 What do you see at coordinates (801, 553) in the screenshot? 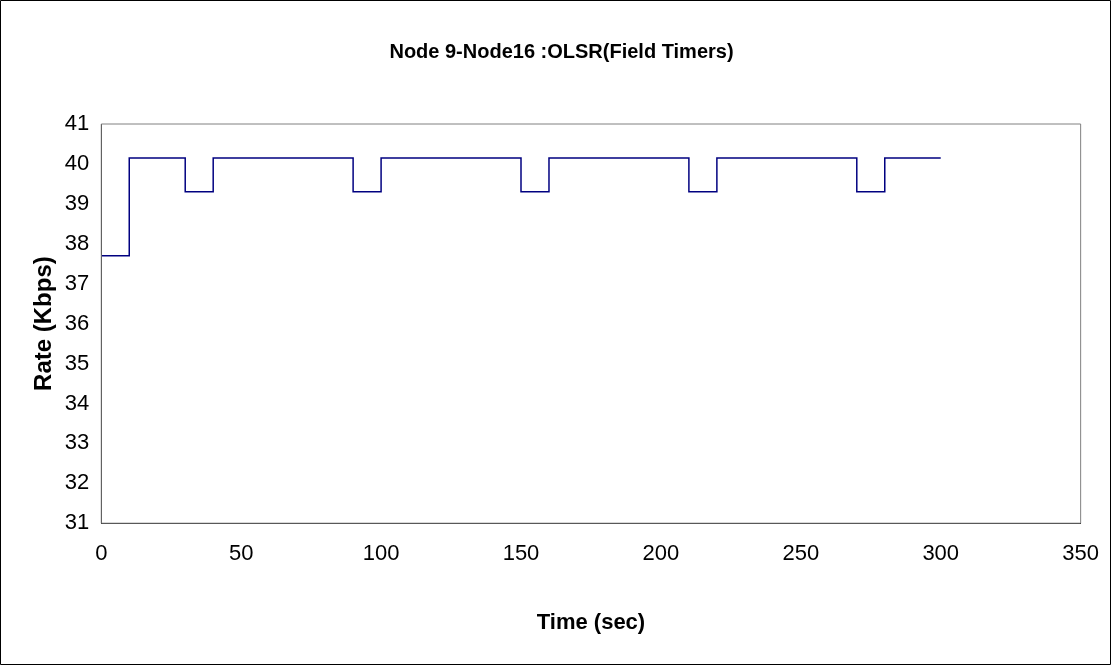
I see `x-tick-label: 250` at bounding box center [801, 553].